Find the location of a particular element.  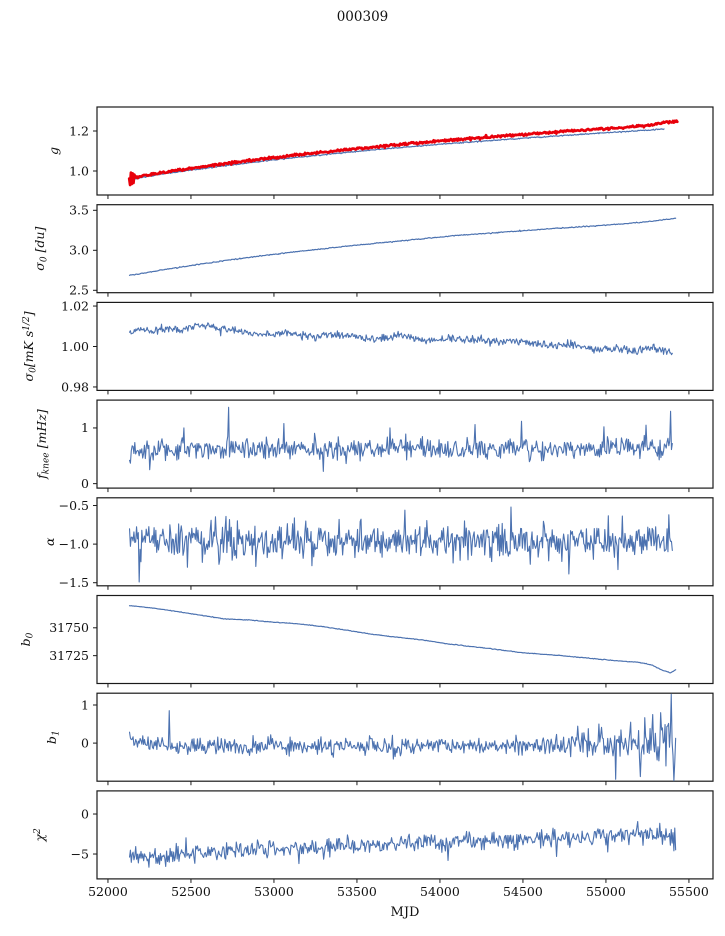

series-b1 is located at coordinates (402, 737).